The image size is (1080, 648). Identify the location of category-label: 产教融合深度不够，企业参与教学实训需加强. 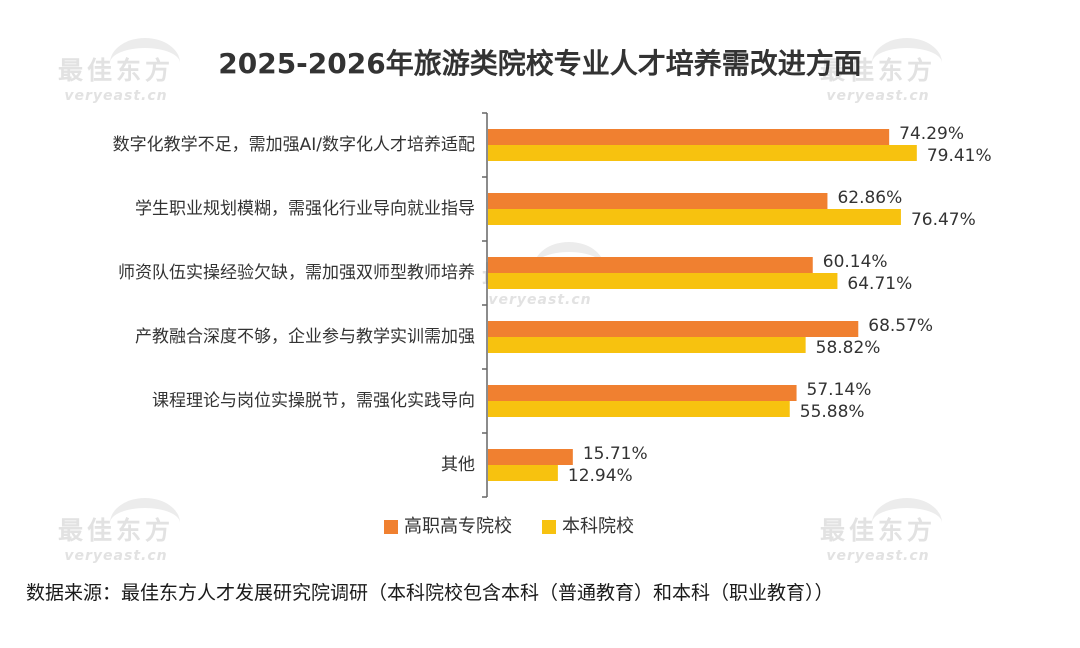
(305, 337).